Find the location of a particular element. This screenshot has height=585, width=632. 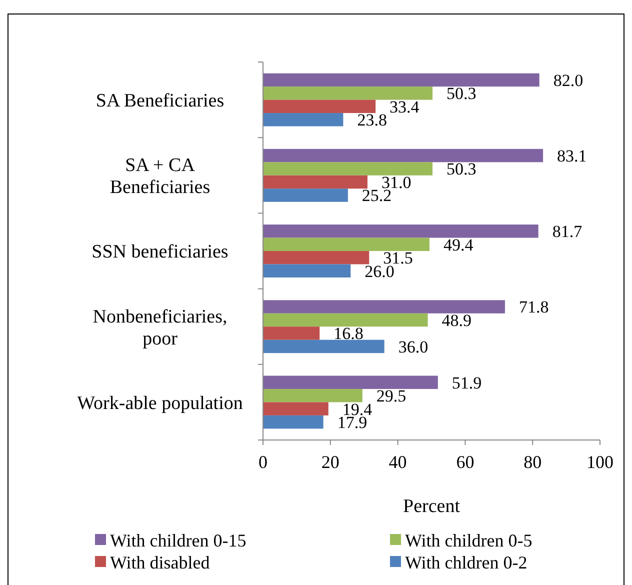

data-label: 29.5 is located at coordinates (391, 396).